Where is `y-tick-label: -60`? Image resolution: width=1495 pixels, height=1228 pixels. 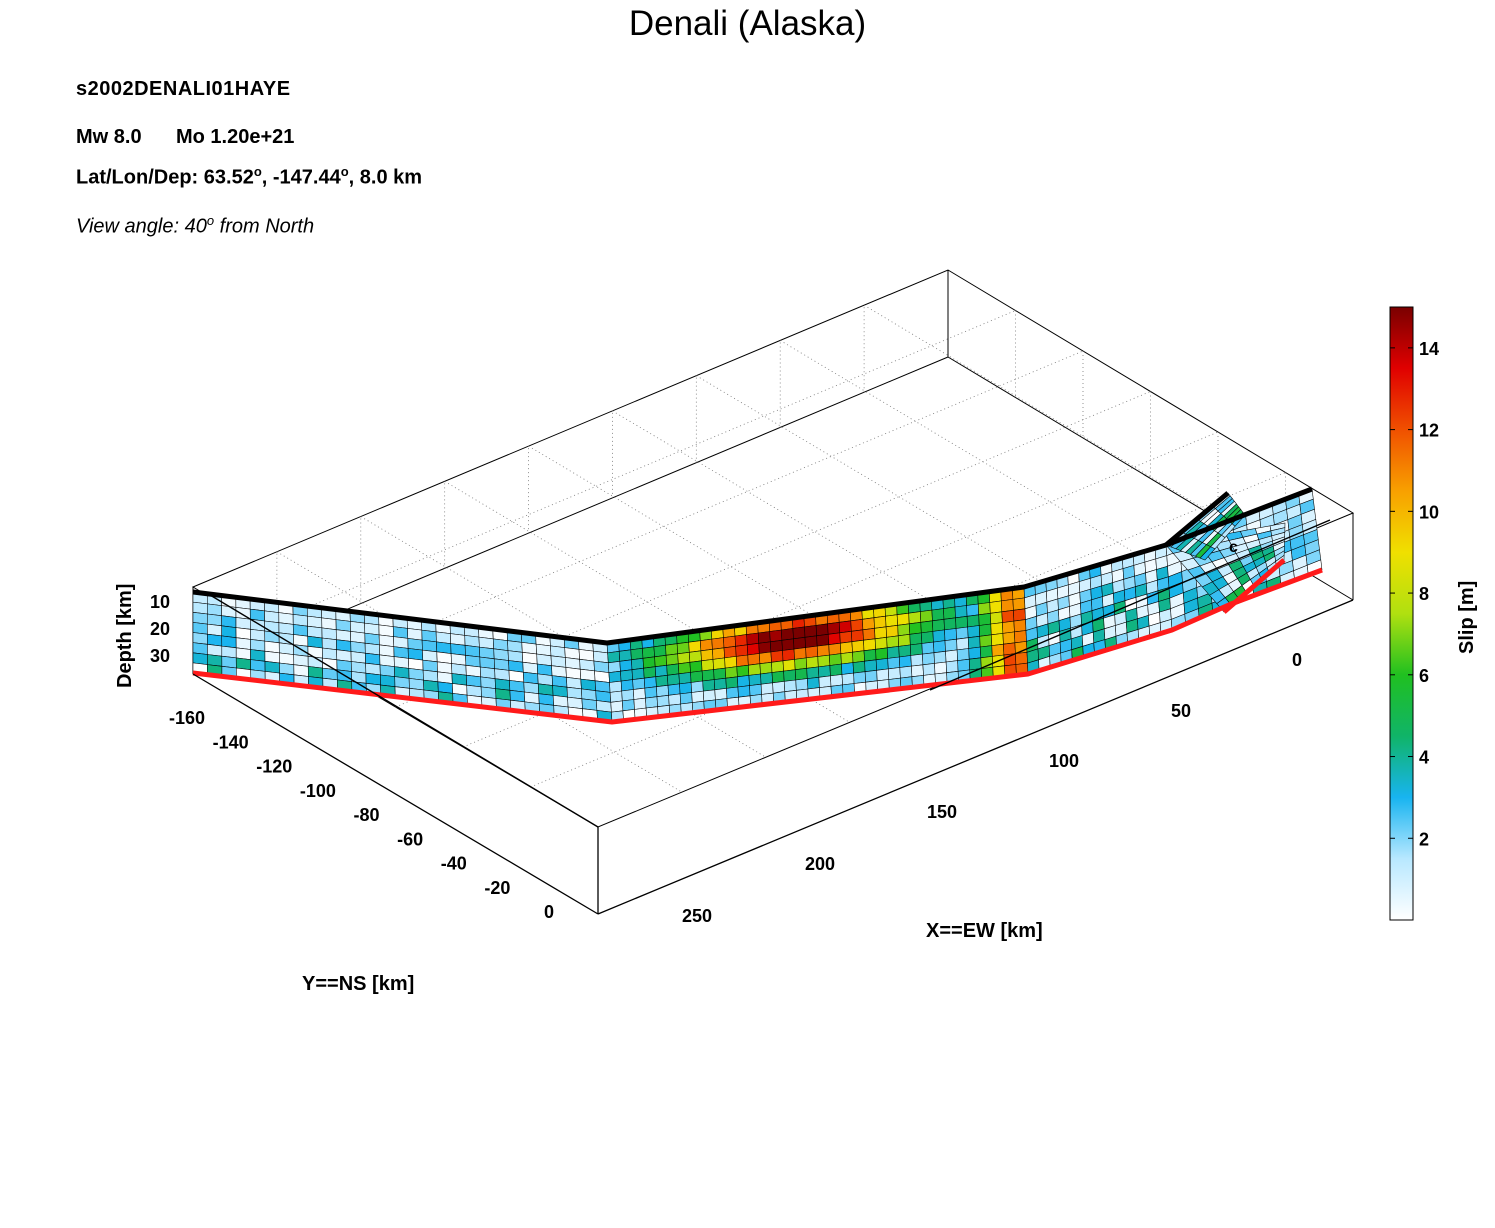
y-tick-label: -60 is located at coordinates (410, 839).